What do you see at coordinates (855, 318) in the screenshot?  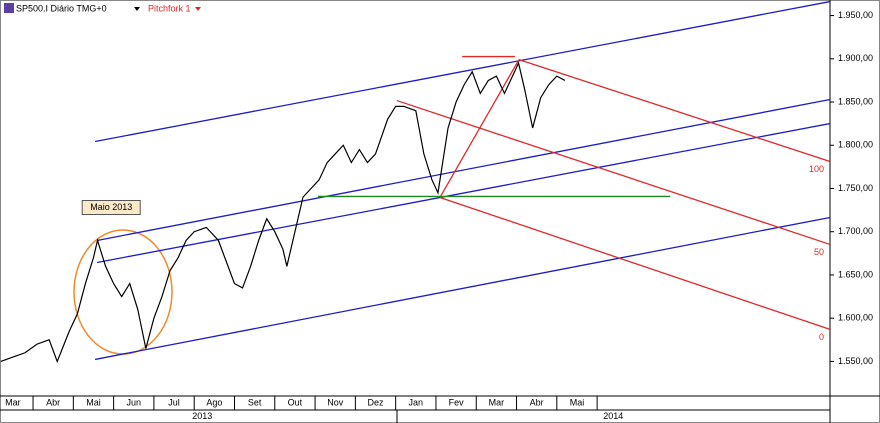 I see `y-tick-label: 1.600,00` at bounding box center [855, 318].